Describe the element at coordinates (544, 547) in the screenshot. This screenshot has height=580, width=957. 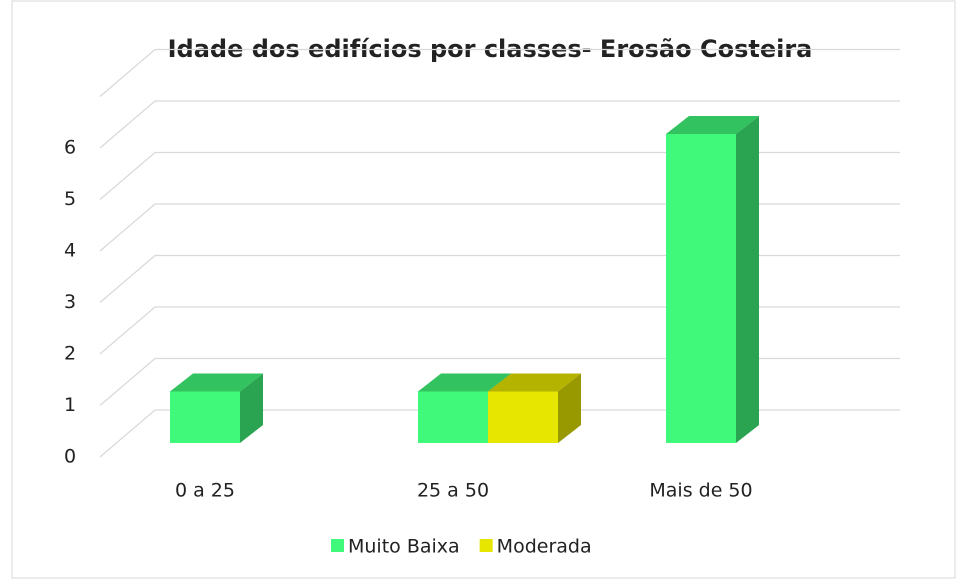
I see `legend-label: Moderada` at that location.